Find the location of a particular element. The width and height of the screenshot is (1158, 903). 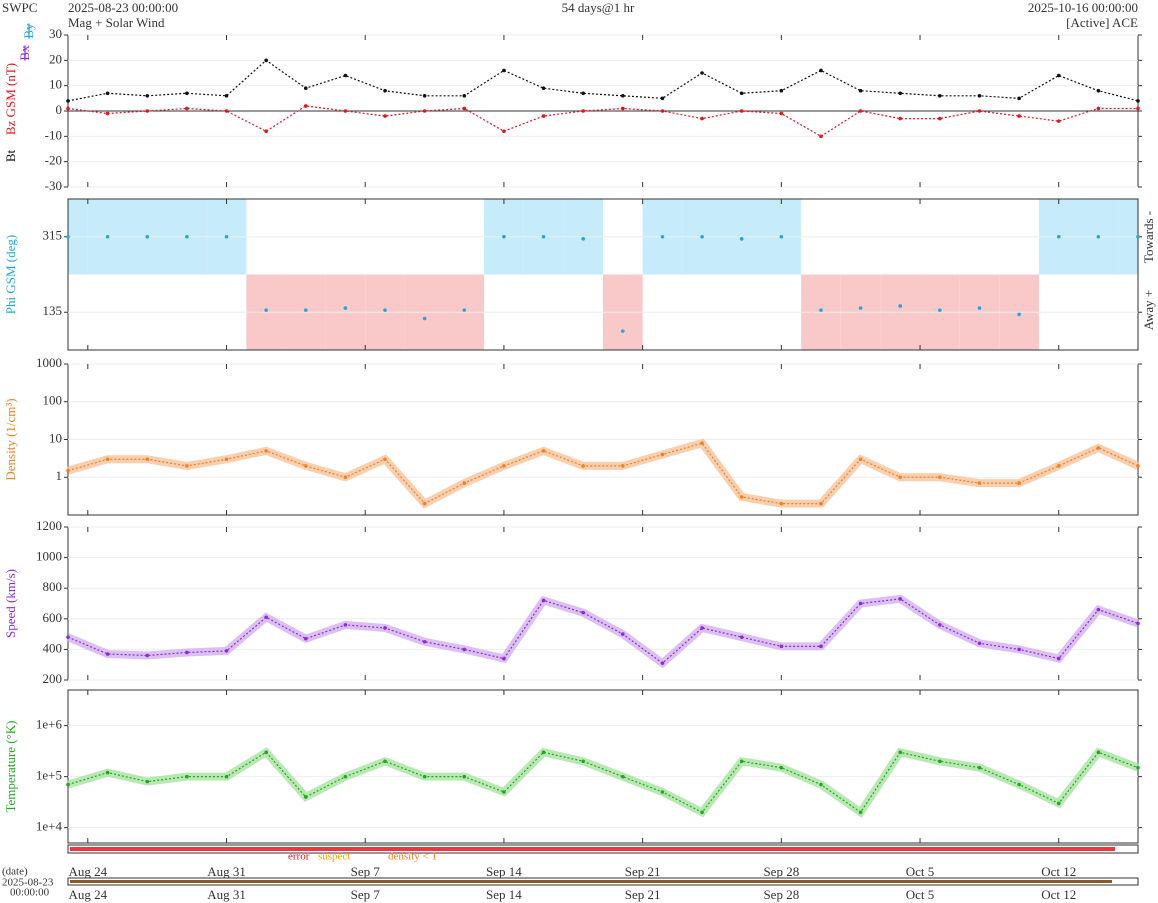

time-start: 00:00:00 is located at coordinates (30, 893).